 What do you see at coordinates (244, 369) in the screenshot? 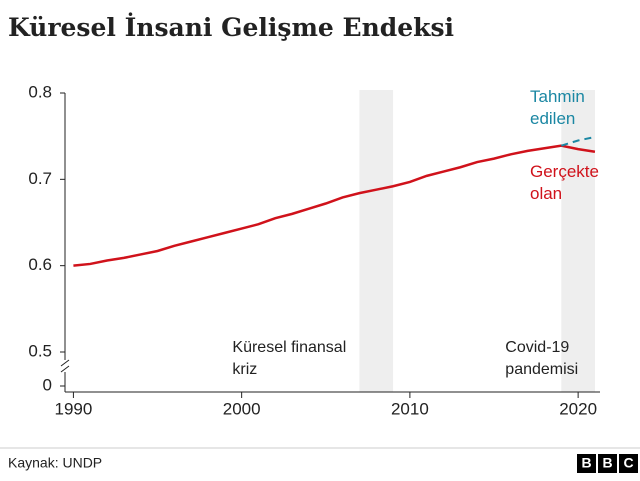
I see `period-label: kriz` at bounding box center [244, 369].